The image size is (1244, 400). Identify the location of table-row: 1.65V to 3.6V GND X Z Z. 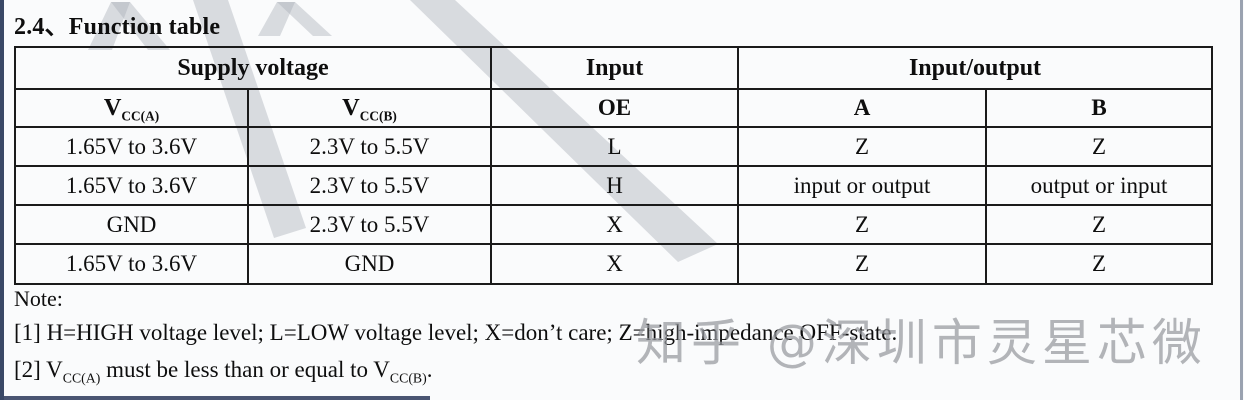
(614, 264).